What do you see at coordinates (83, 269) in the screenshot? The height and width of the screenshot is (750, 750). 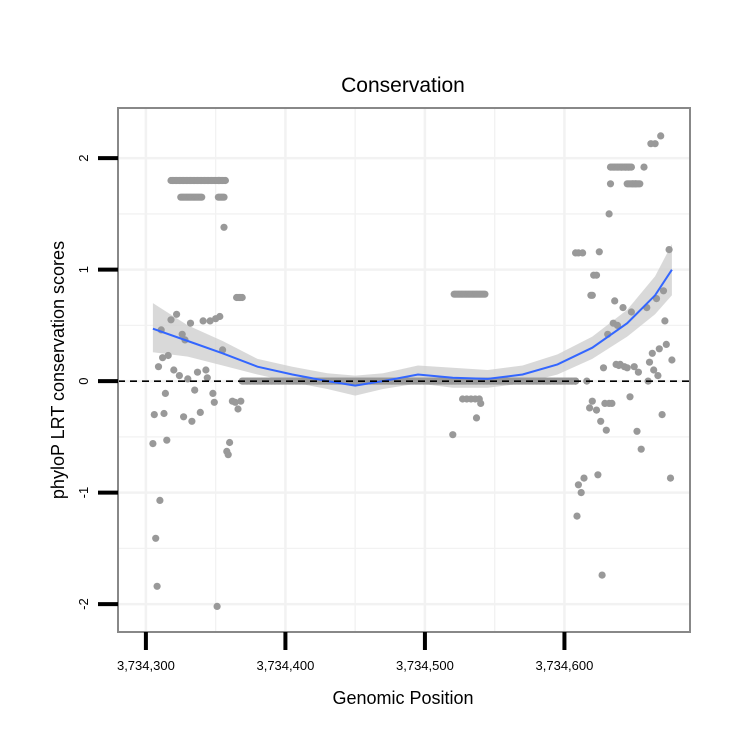 I see `y-tick-label: 1` at bounding box center [83, 269].